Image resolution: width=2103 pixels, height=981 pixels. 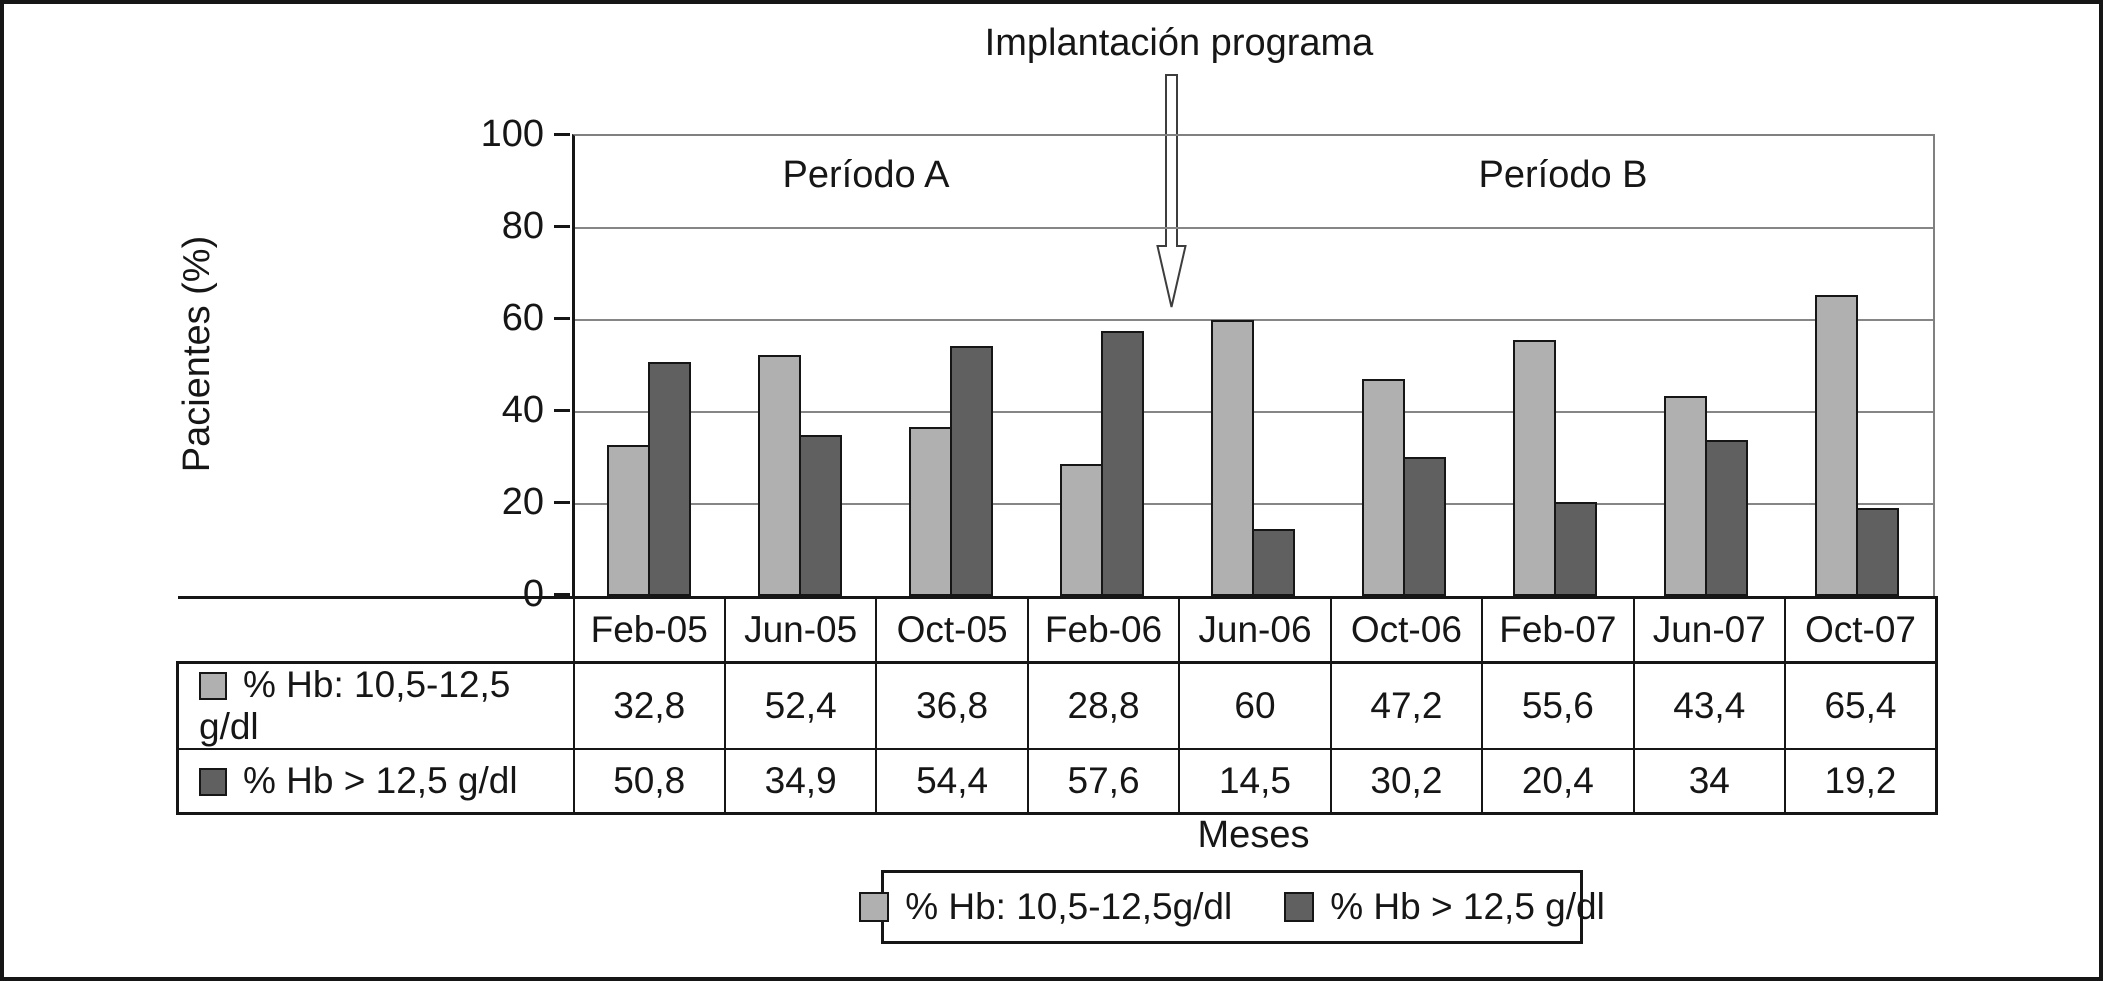 I want to click on value-cell: 65,4, so click(x=1860, y=705).